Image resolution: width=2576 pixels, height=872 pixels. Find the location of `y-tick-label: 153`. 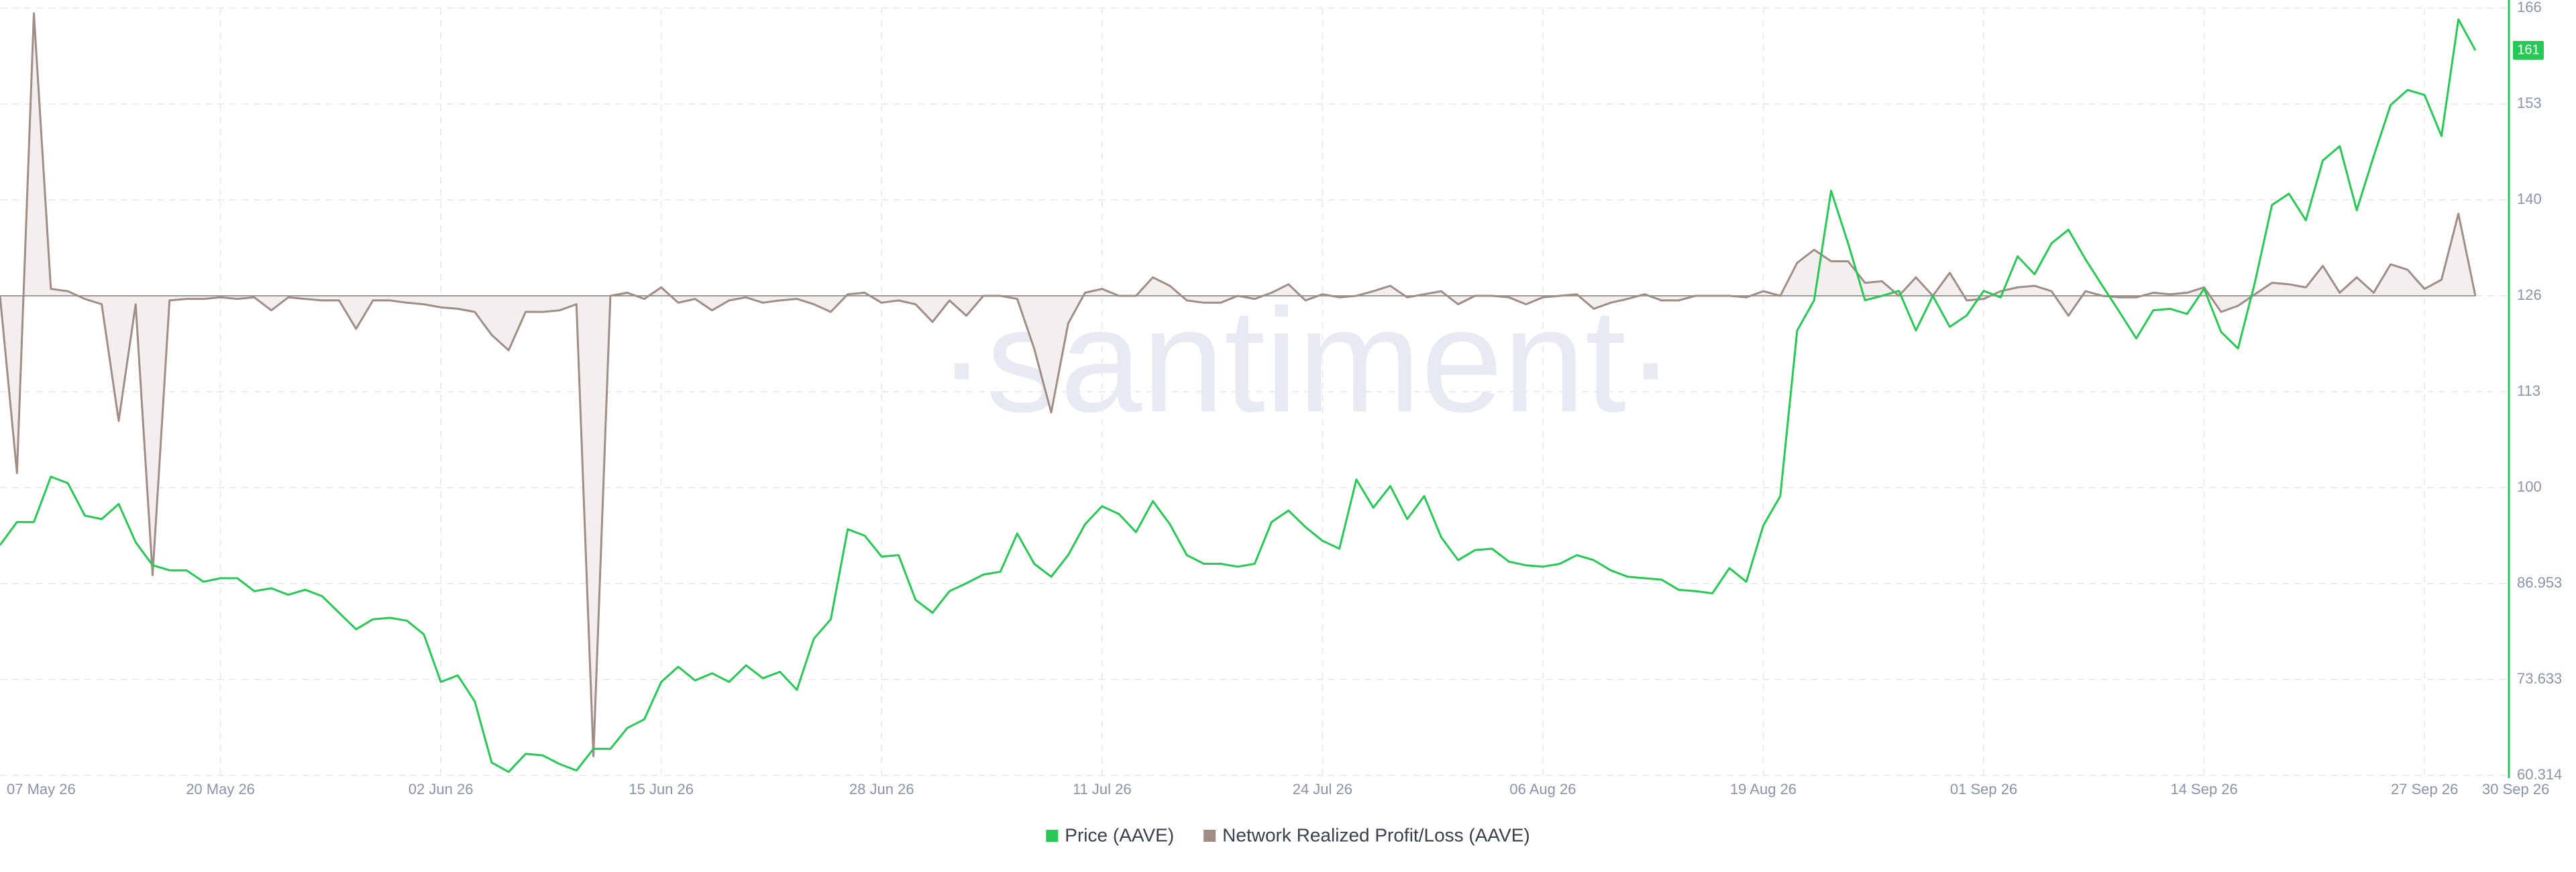

y-tick-label: 153 is located at coordinates (2529, 103).